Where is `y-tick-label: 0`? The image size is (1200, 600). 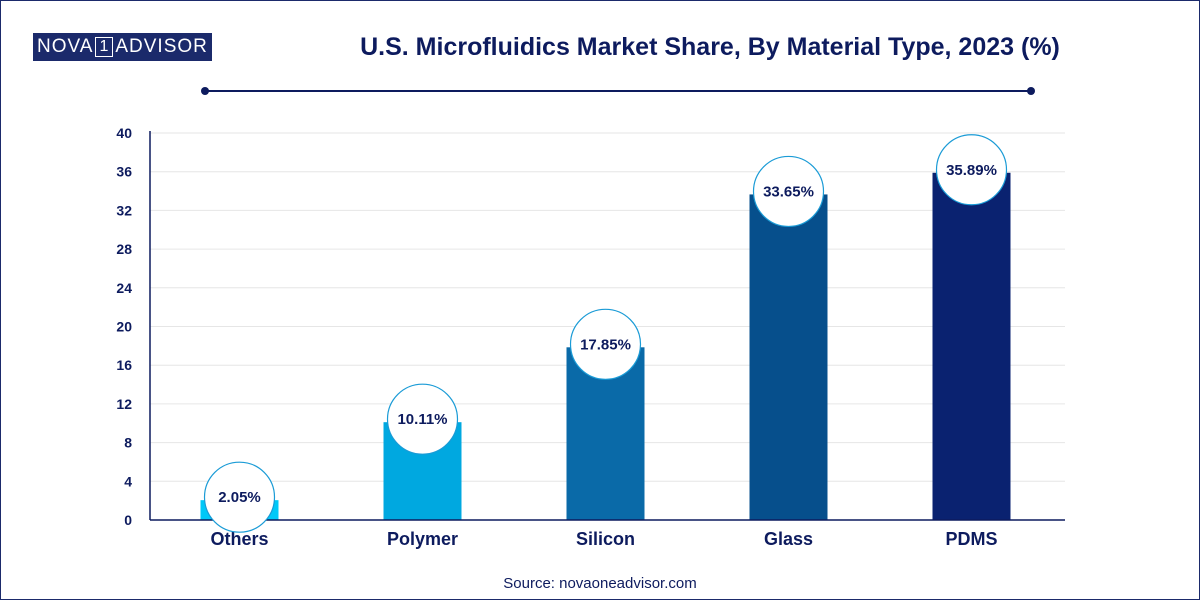
y-tick-label: 0 is located at coordinates (128, 520).